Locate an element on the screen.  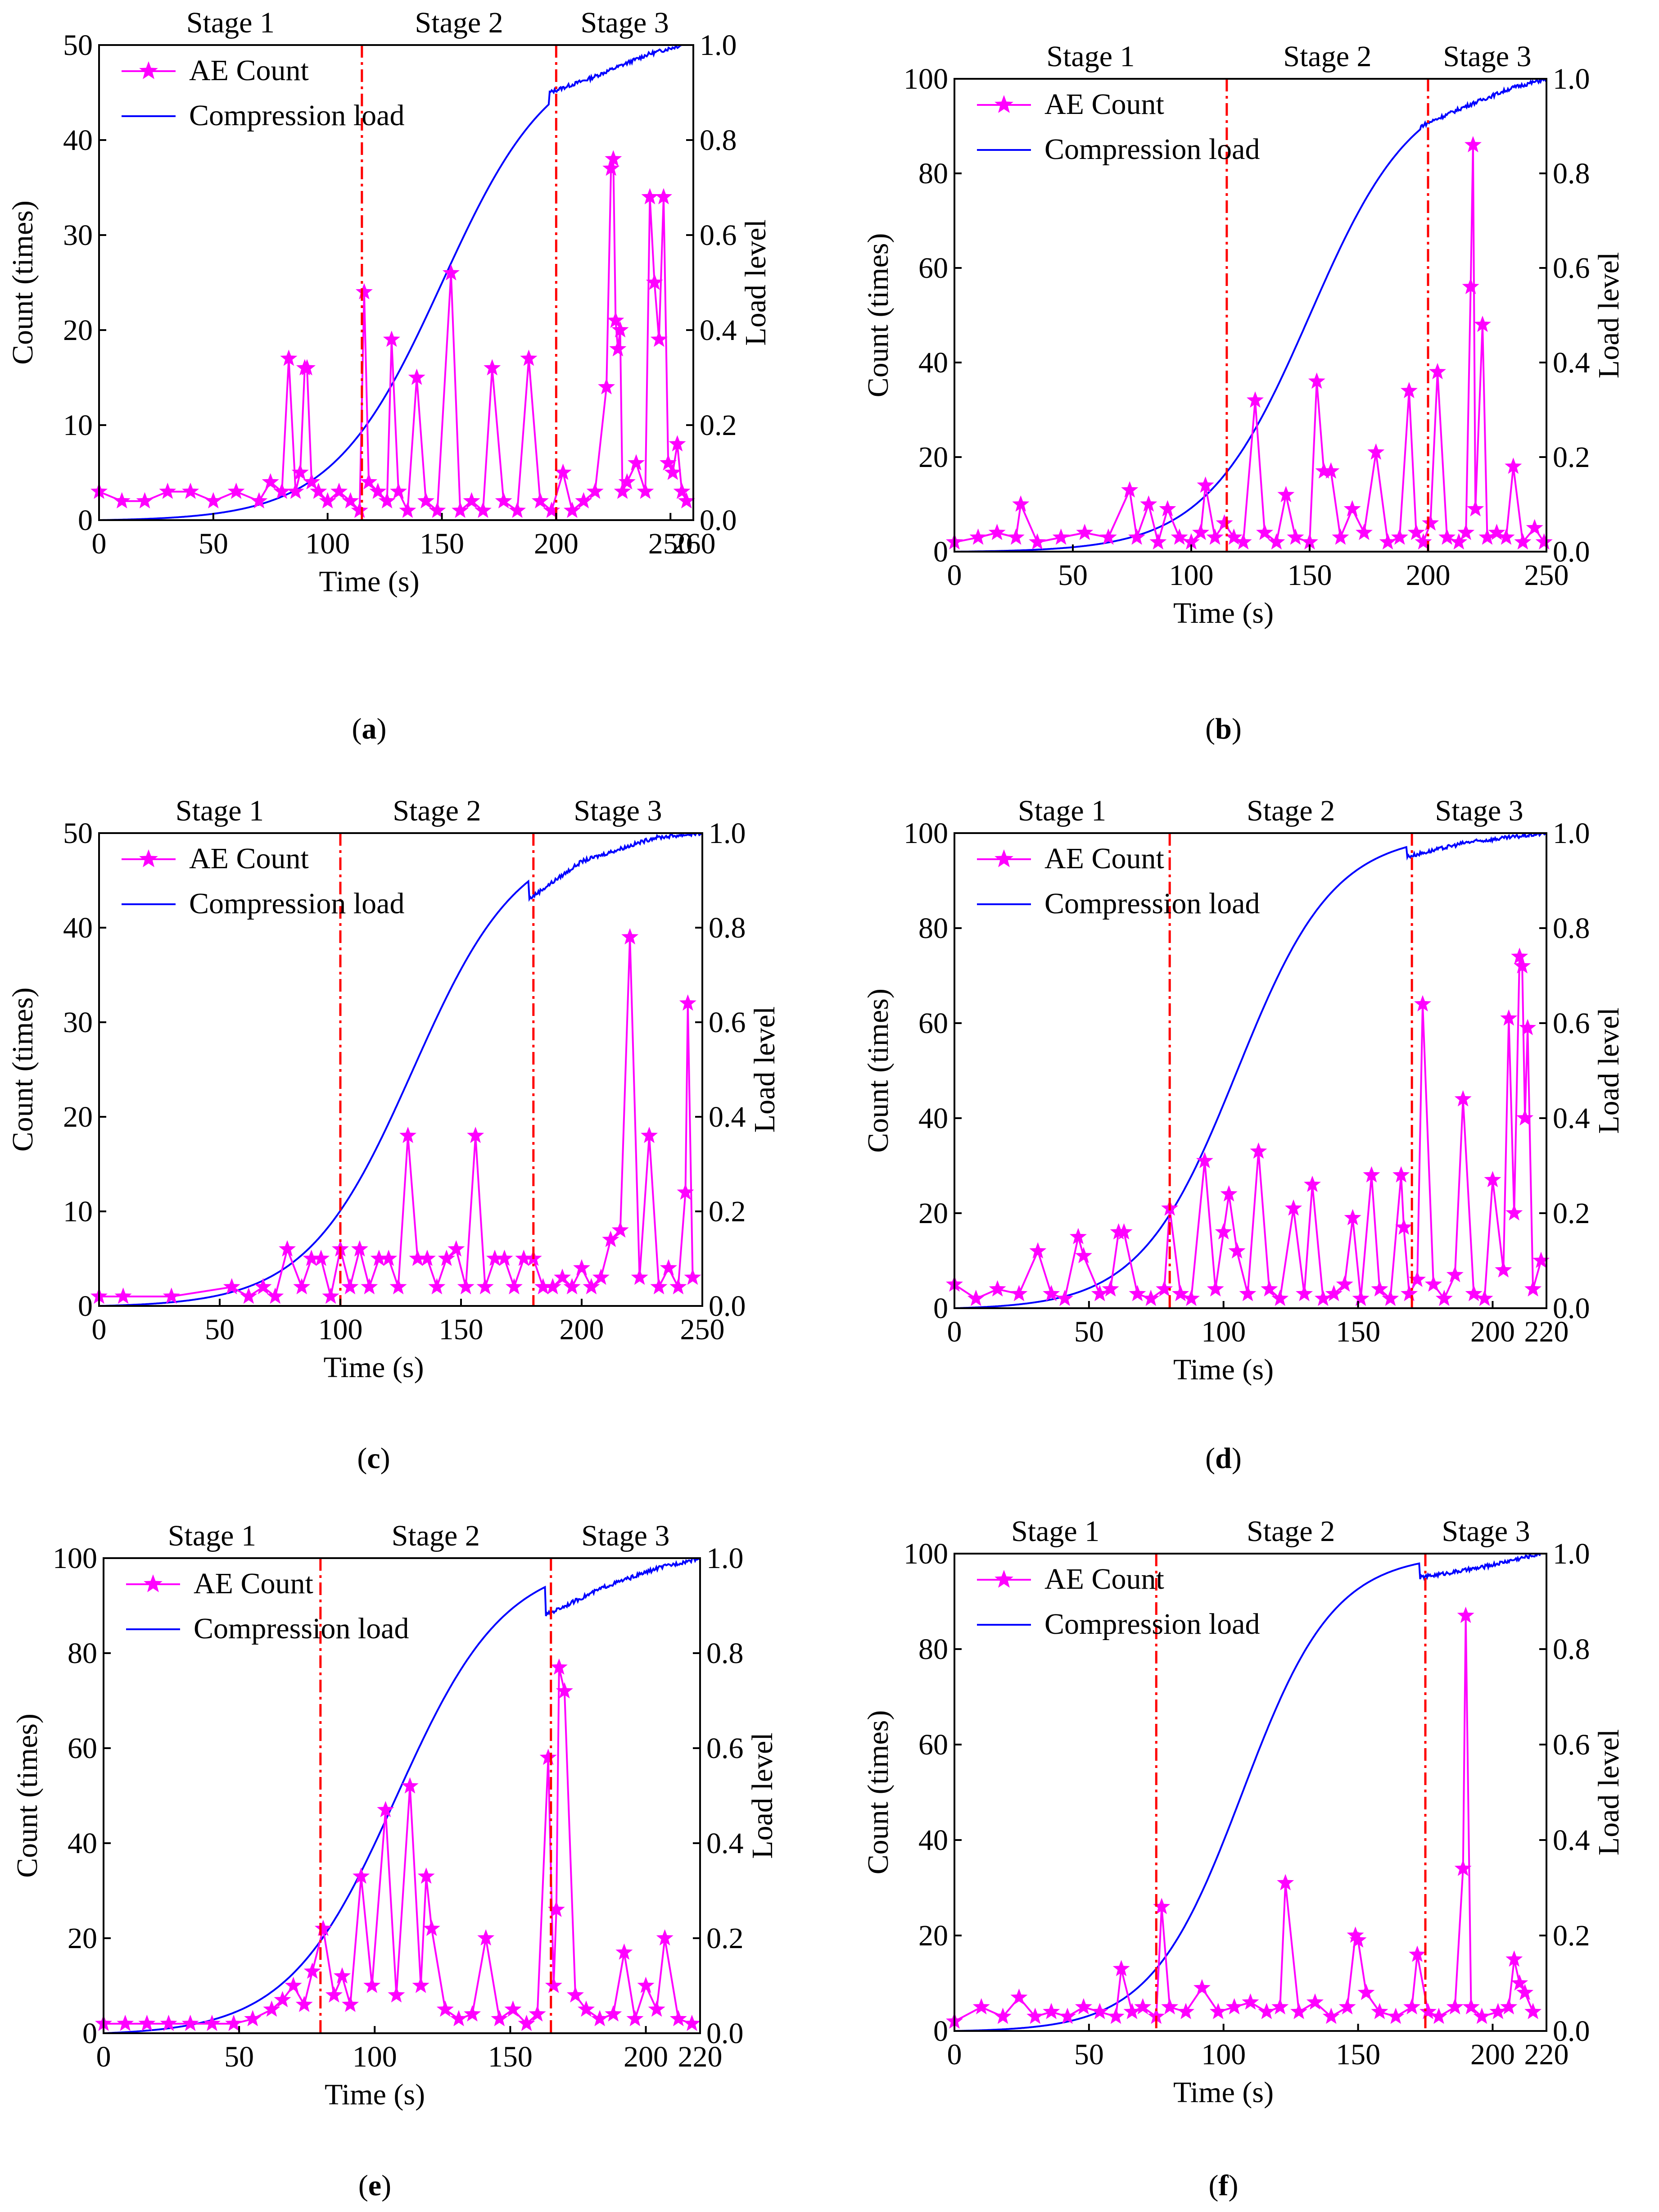
y-tick-label: 100 is located at coordinates (75, 1558).